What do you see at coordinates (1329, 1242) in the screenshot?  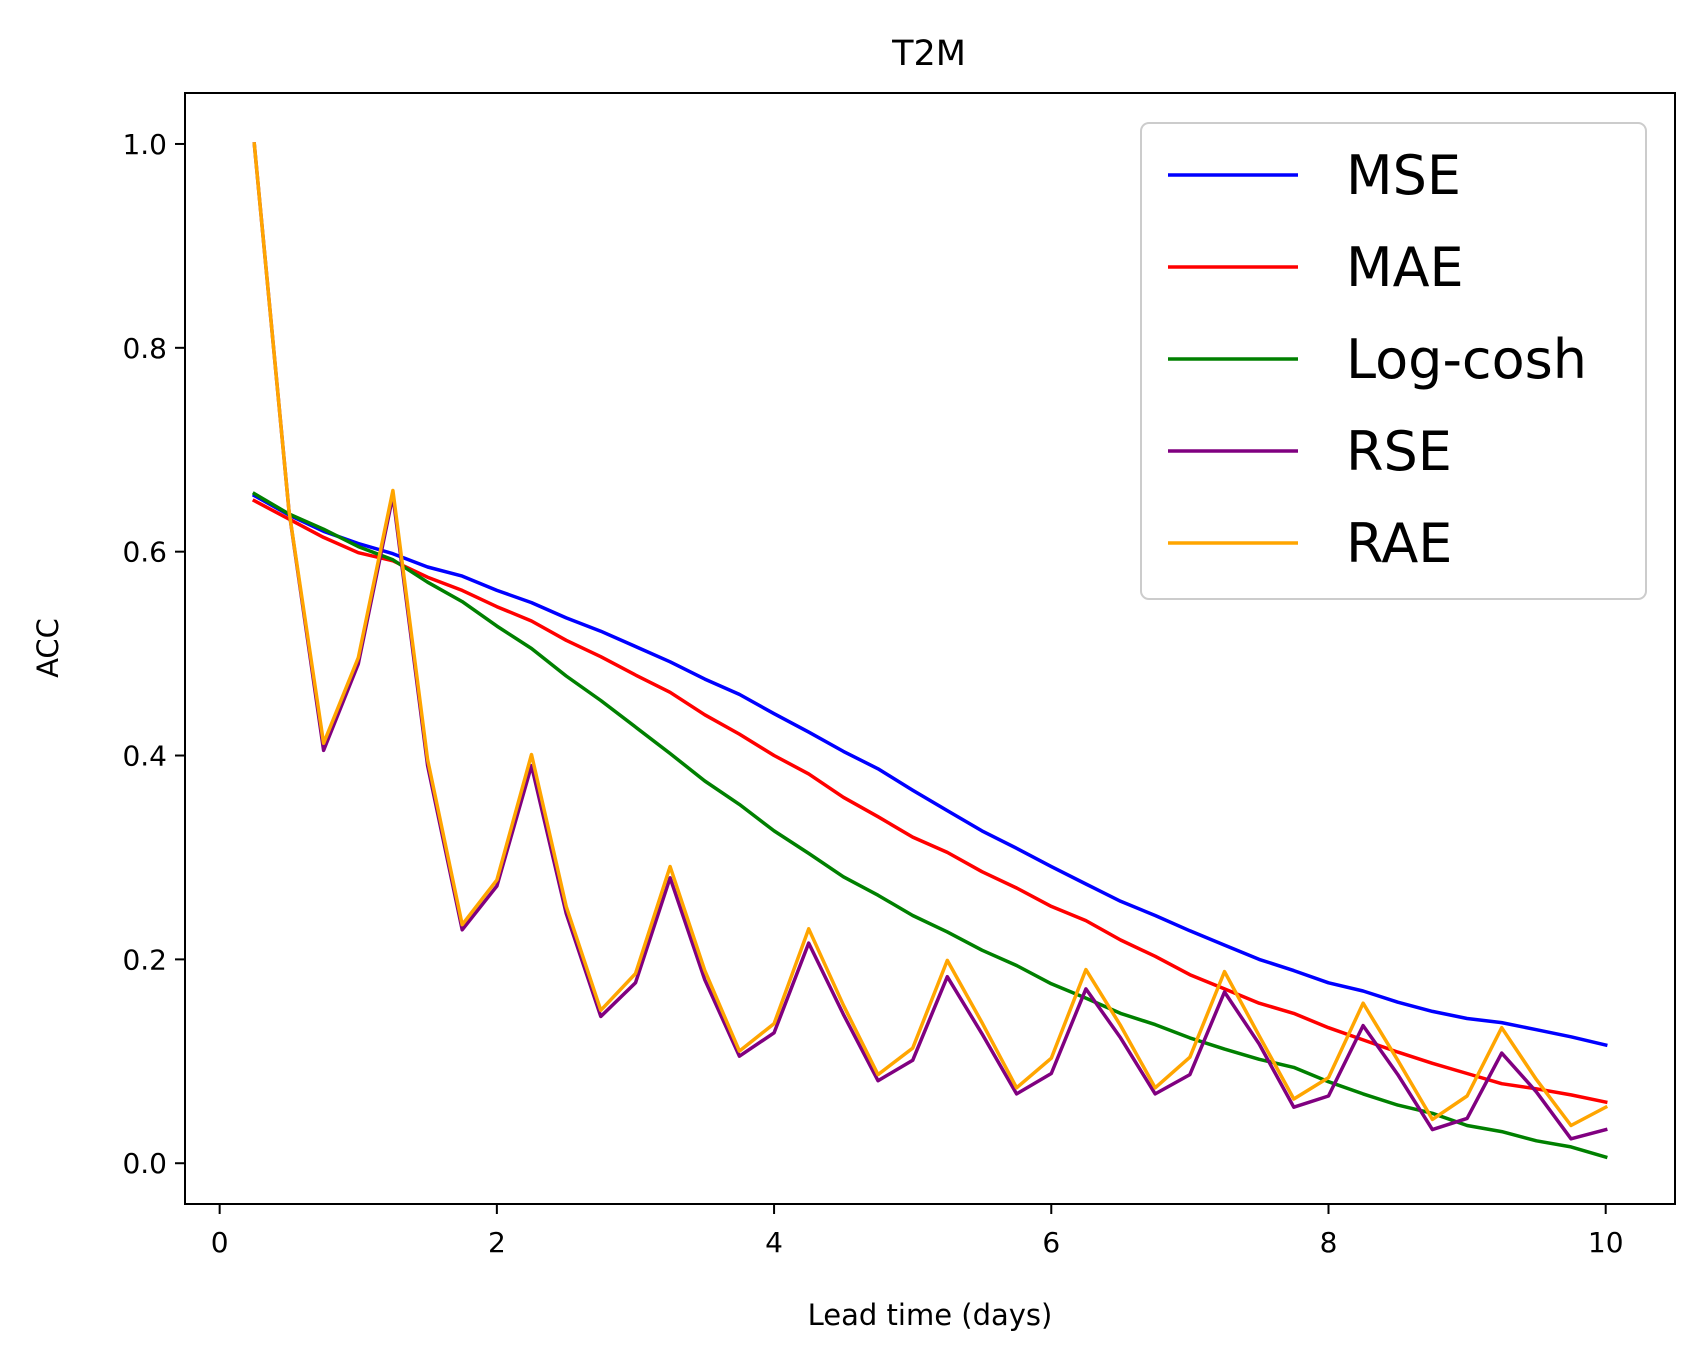 I see `x-tick-label: 8` at bounding box center [1329, 1242].